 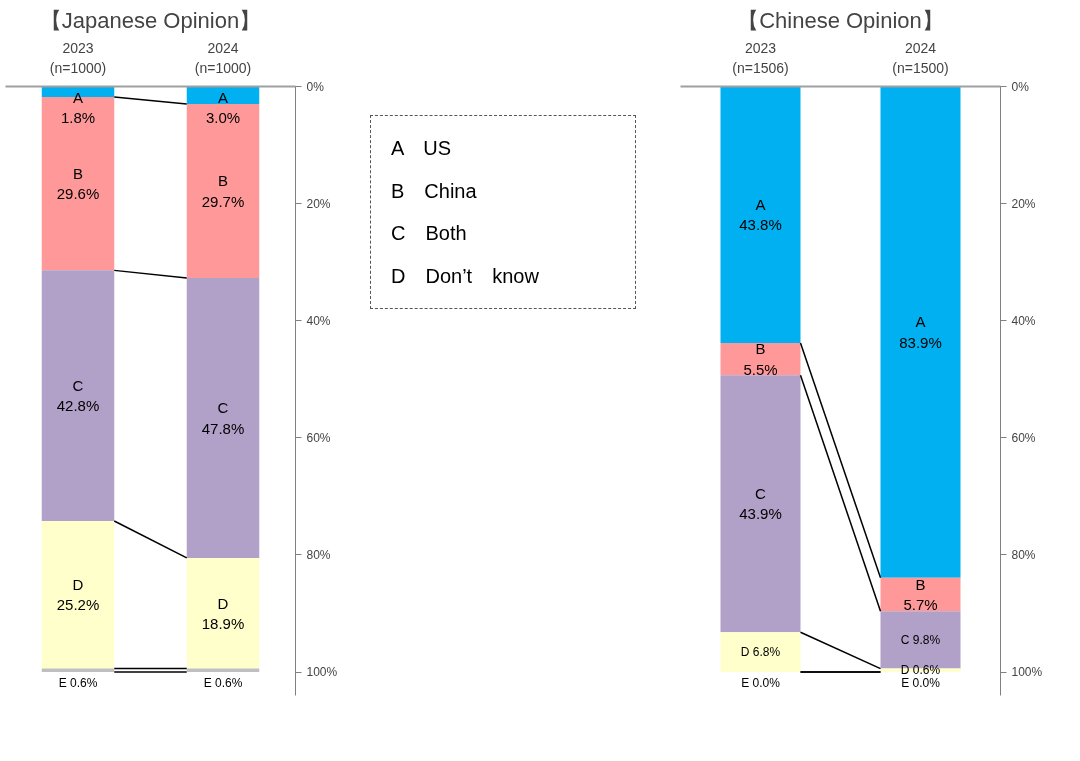 I want to click on data-label: C 42.8%, so click(x=78, y=395).